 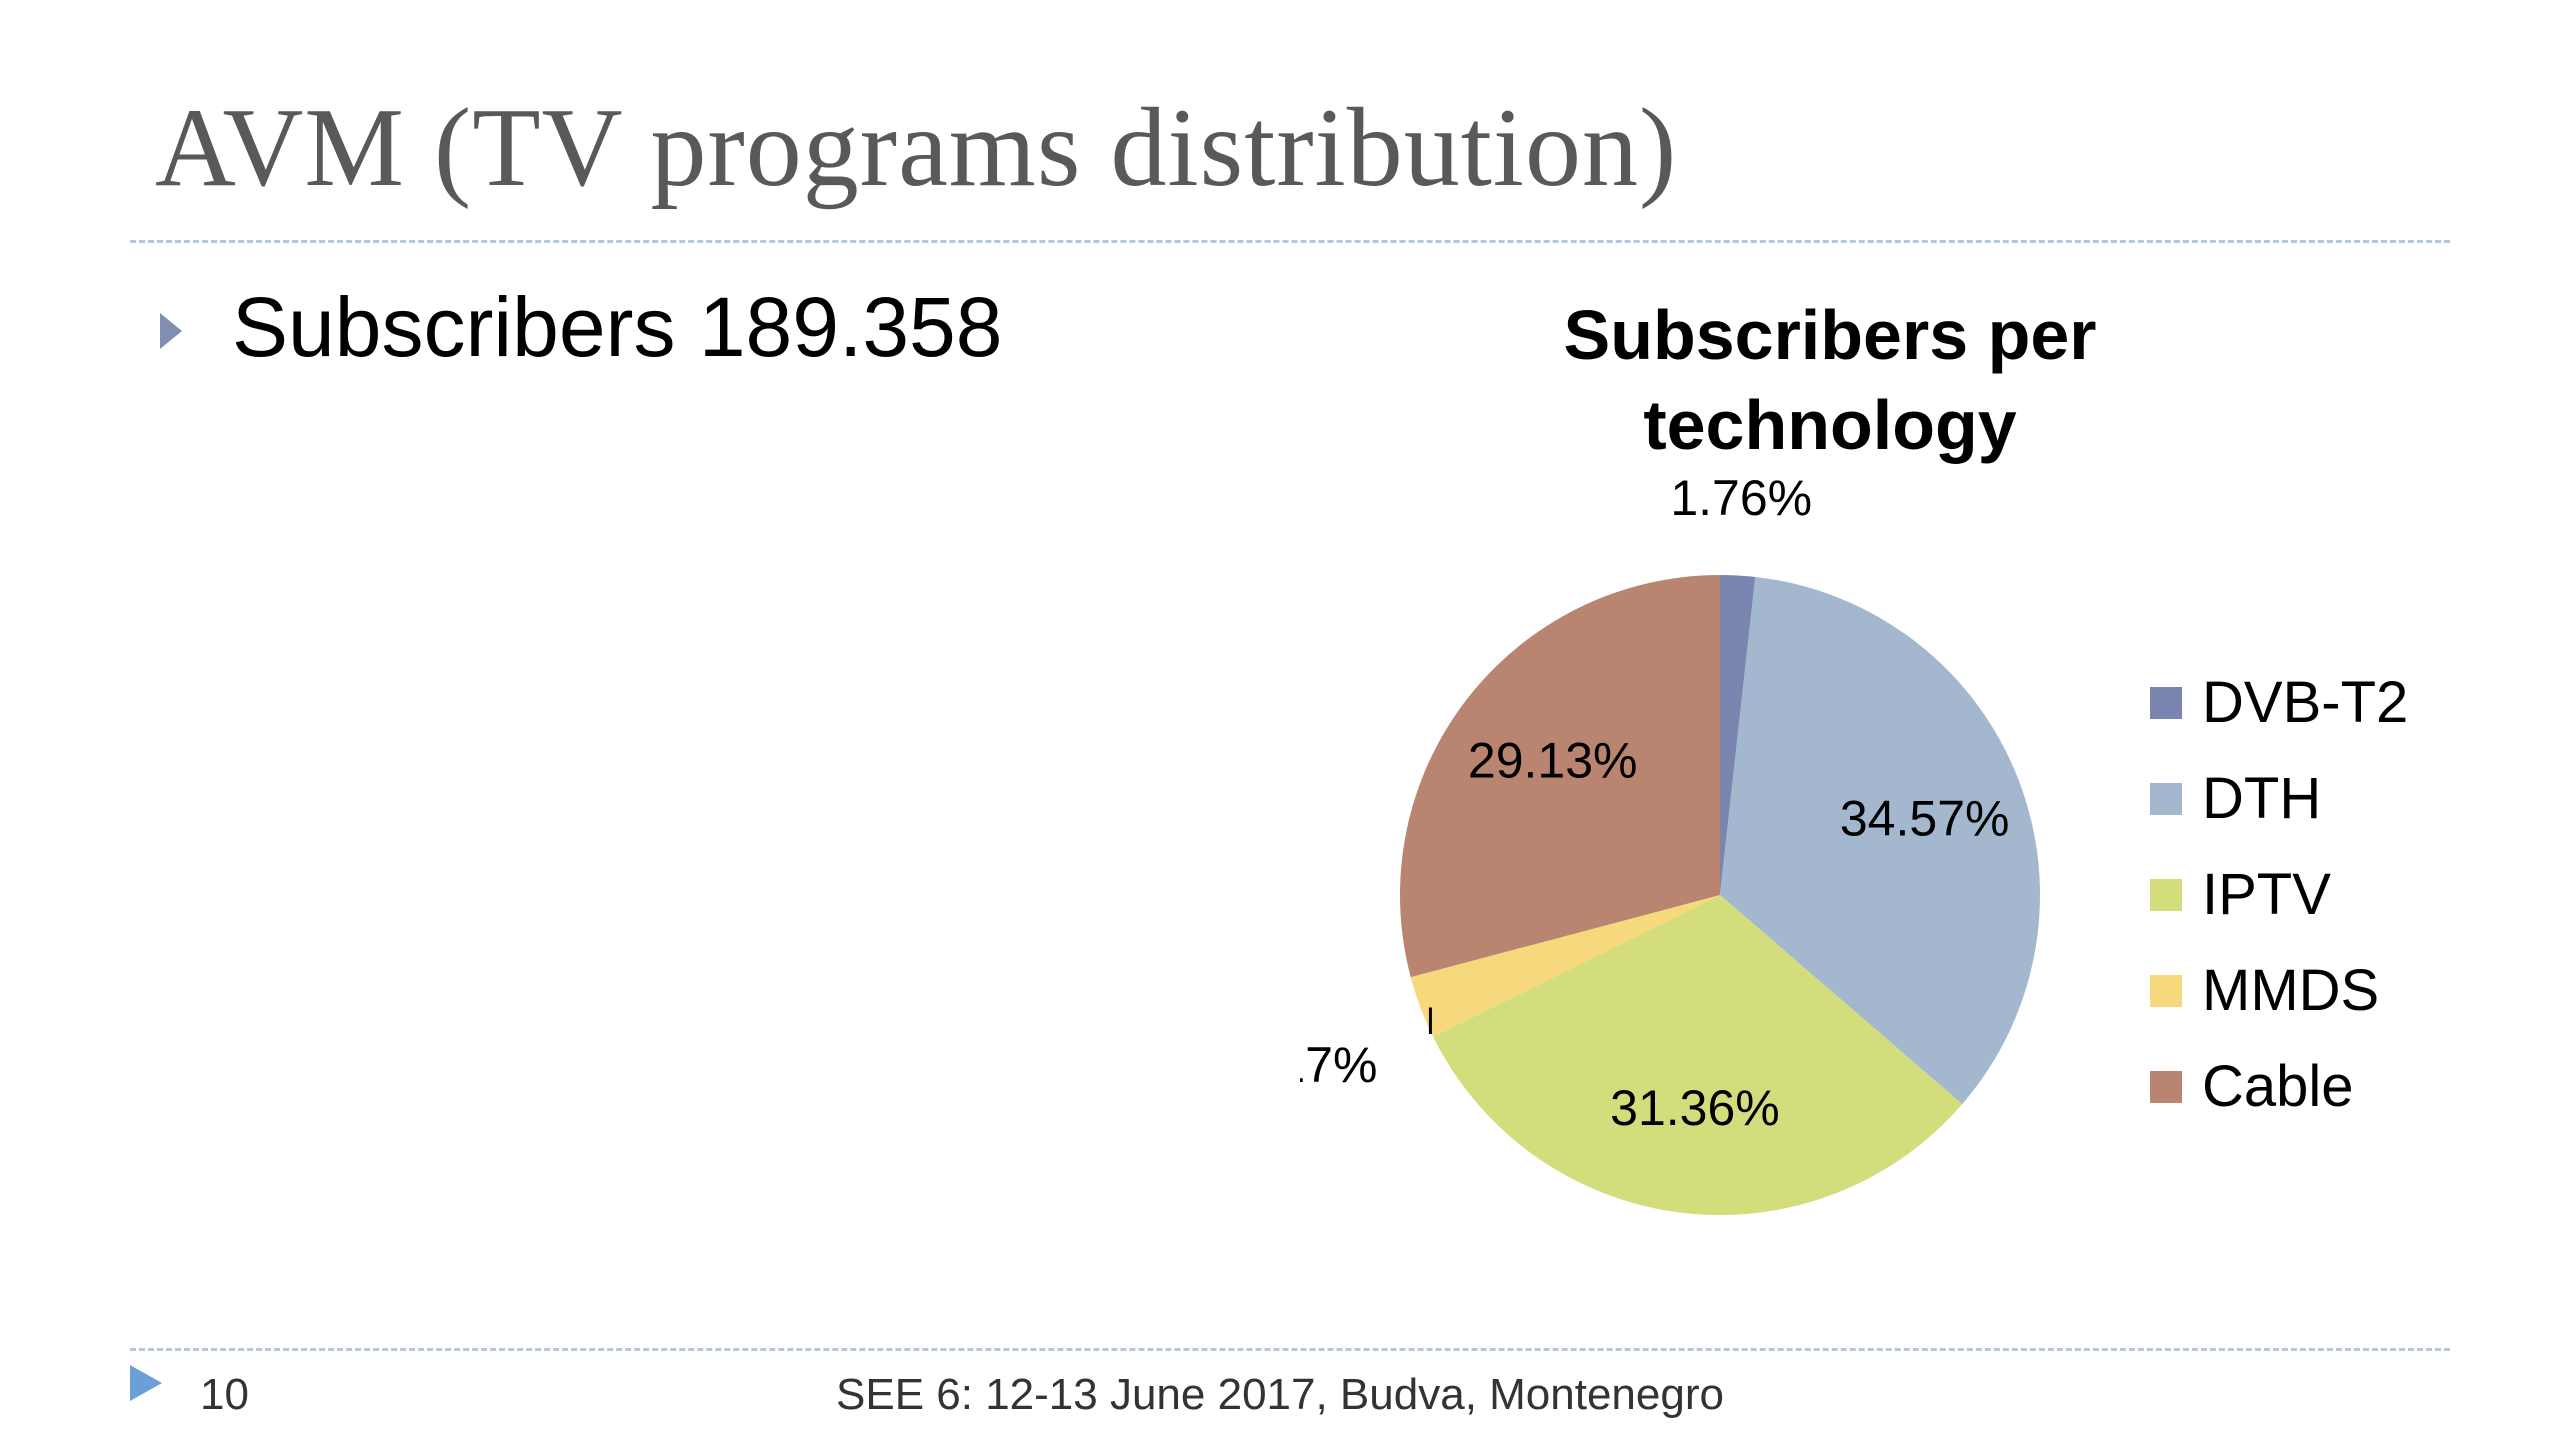 I want to click on legend-item-dth: DTH, so click(x=2279, y=799).